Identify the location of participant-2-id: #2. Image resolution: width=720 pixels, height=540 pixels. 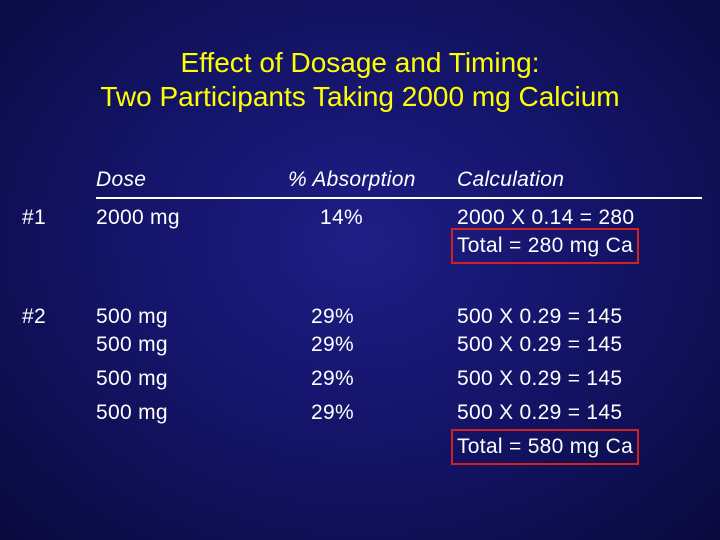
(34, 316).